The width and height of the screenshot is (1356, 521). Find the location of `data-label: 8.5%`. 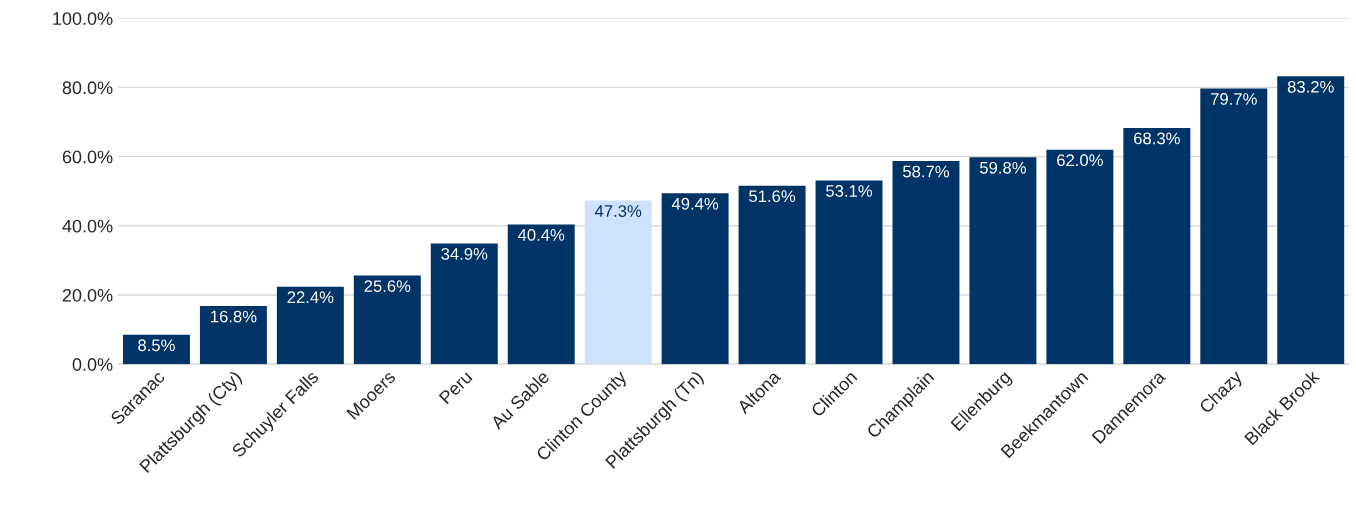

data-label: 8.5% is located at coordinates (156, 345).